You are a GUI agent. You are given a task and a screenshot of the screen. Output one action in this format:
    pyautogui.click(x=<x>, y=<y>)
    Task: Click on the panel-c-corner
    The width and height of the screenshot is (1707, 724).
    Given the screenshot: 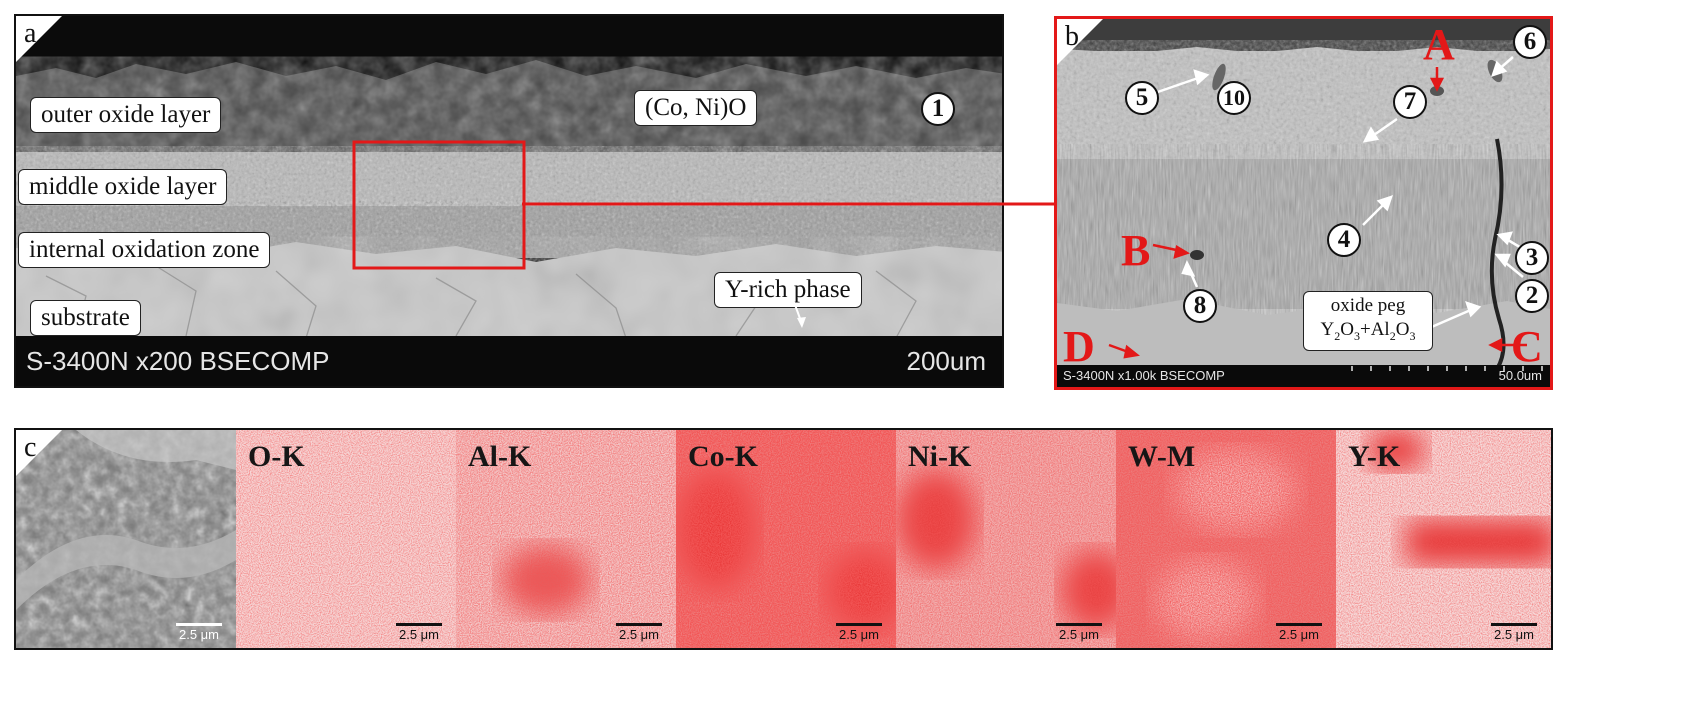 What is the action you would take?
    pyautogui.click(x=39, y=453)
    